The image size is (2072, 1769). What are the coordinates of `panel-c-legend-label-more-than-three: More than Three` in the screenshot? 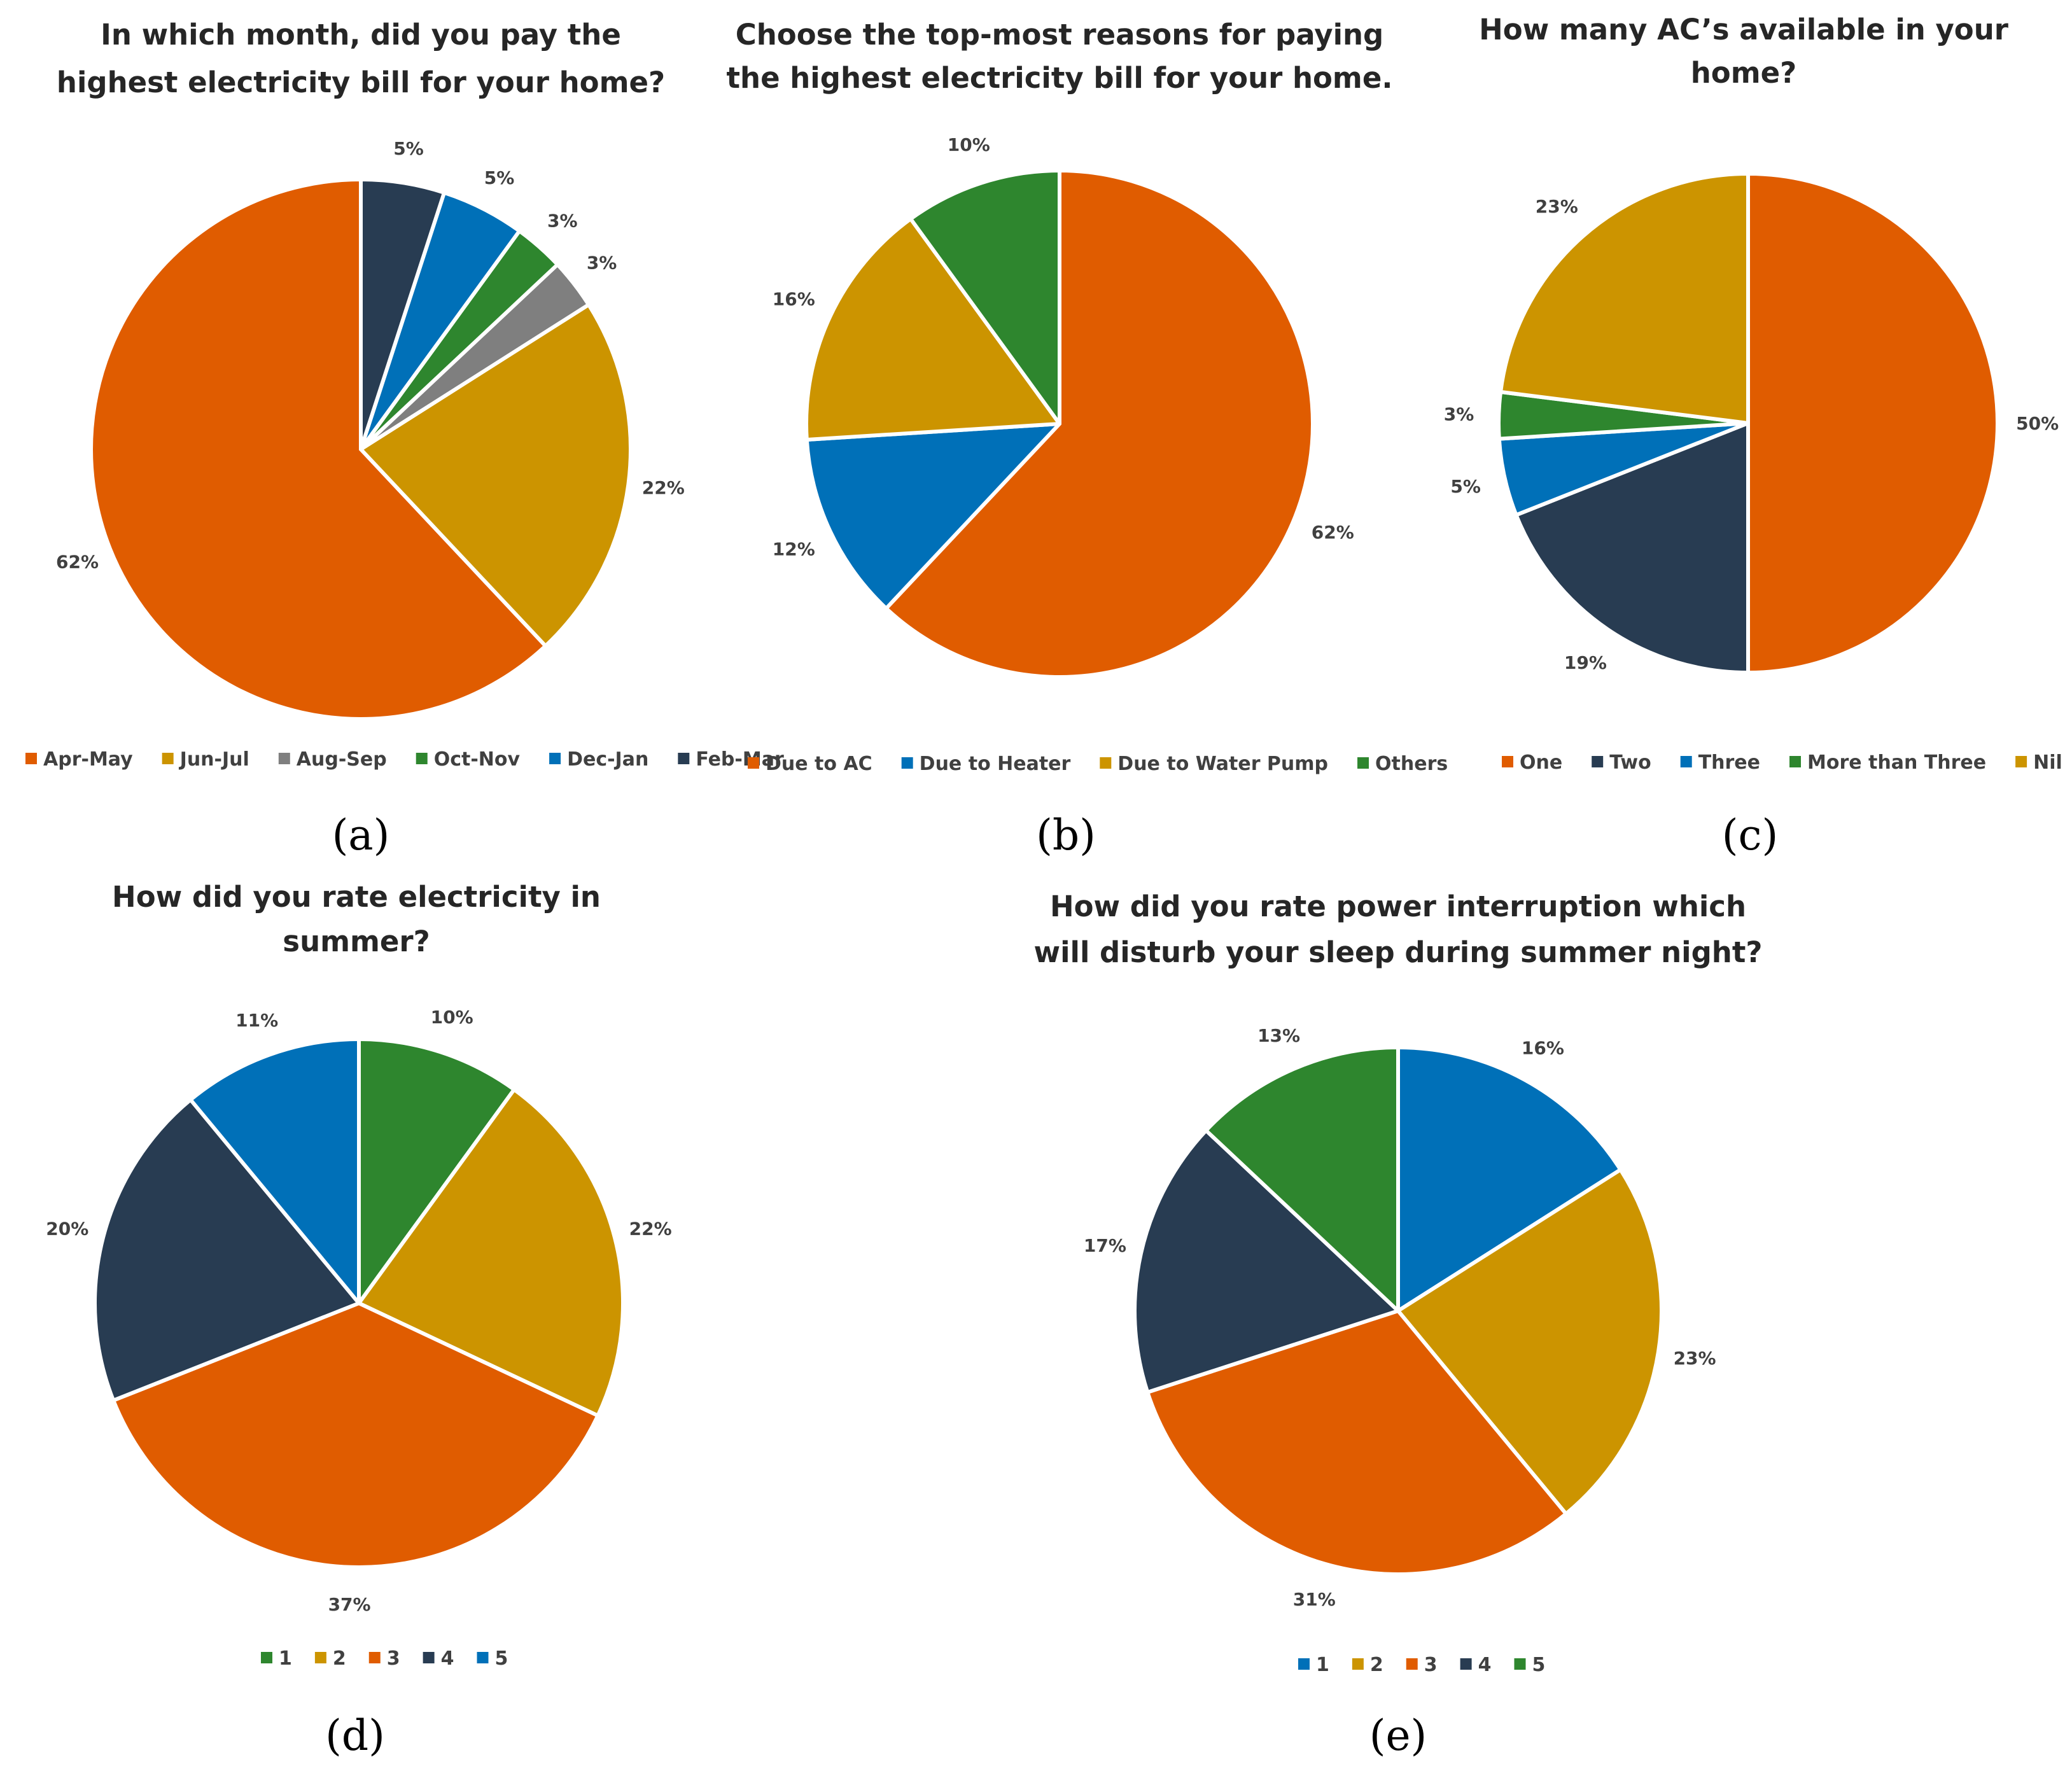 It's located at (1896, 763).